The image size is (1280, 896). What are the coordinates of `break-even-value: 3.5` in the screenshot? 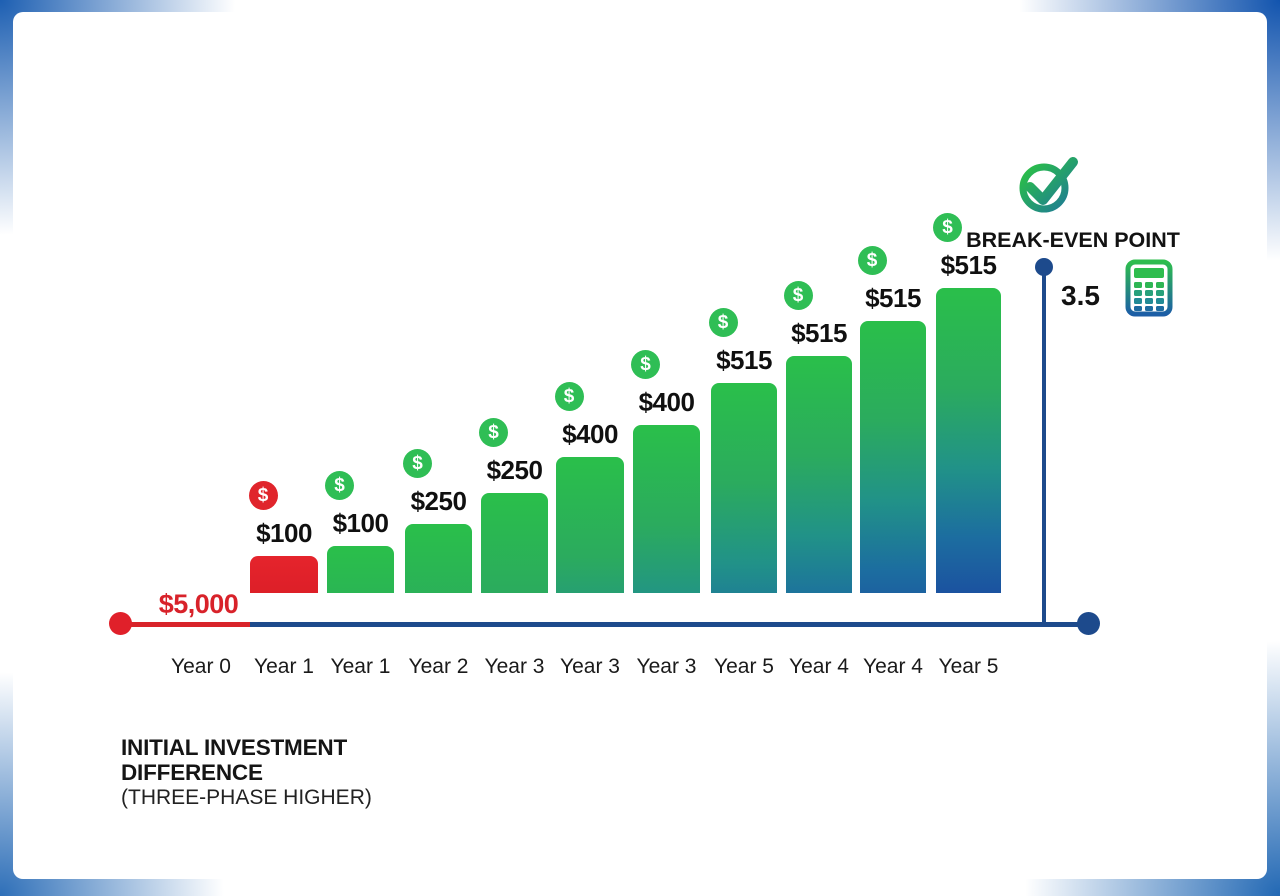 It's located at (1080, 295).